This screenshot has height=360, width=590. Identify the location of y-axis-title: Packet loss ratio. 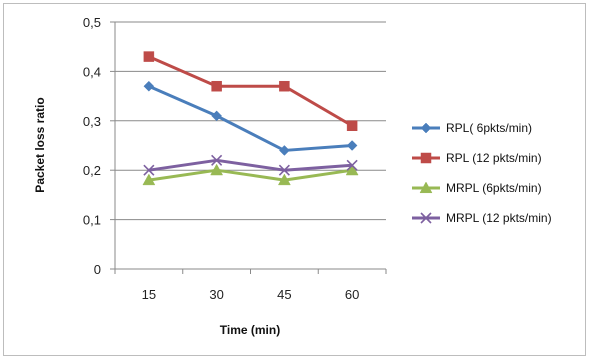
(40, 144).